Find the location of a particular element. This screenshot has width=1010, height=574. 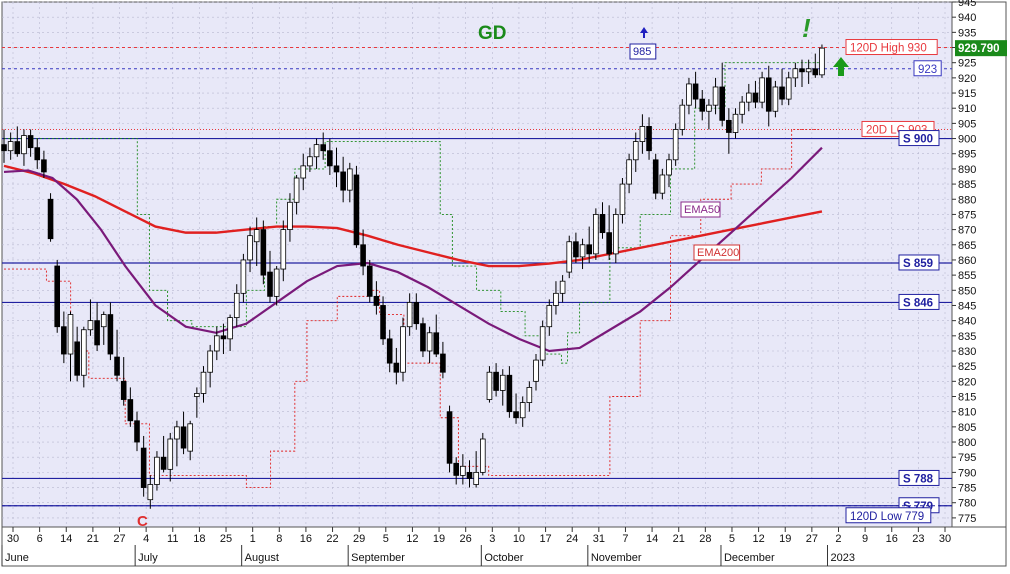

x-tick-label: 16 is located at coordinates (306, 539).